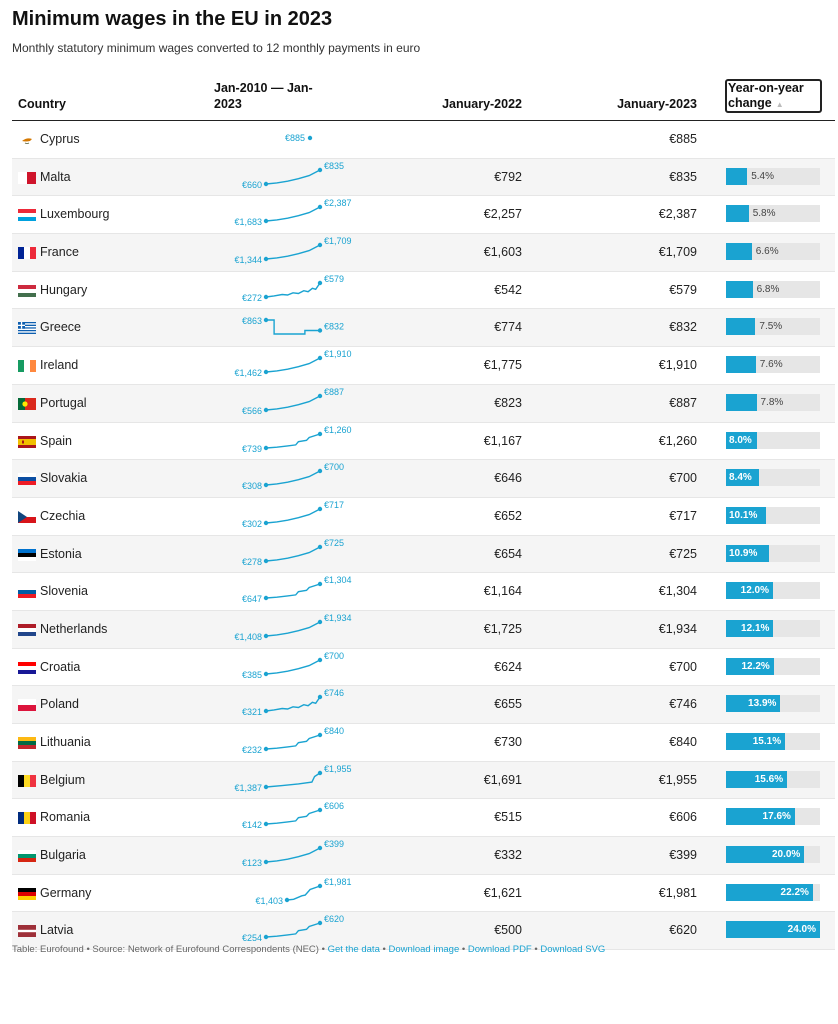 This screenshot has height=1024, width=838. Describe the element at coordinates (508, 289) in the screenshot. I see `value-january-2022: €542` at that location.